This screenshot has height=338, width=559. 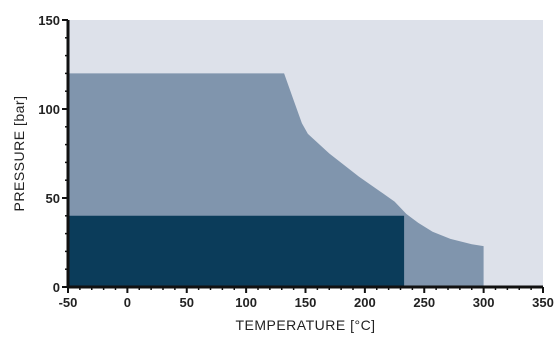 I want to click on x-tick-label: 150, so click(x=306, y=302).